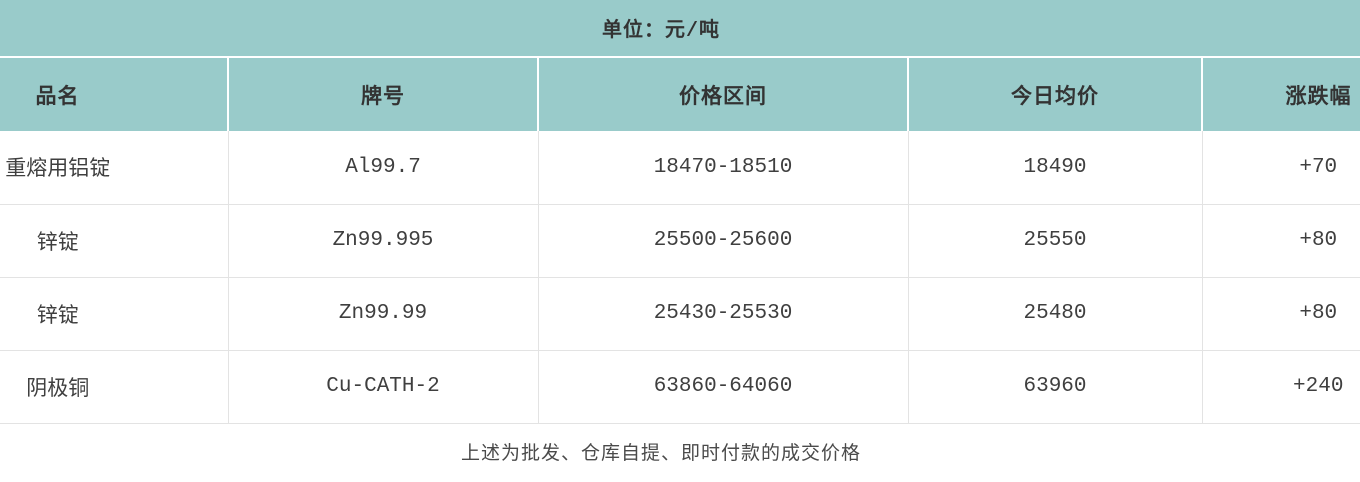  Describe the element at coordinates (1054, 241) in the screenshot. I see `cell-avg-price: 25550` at that location.